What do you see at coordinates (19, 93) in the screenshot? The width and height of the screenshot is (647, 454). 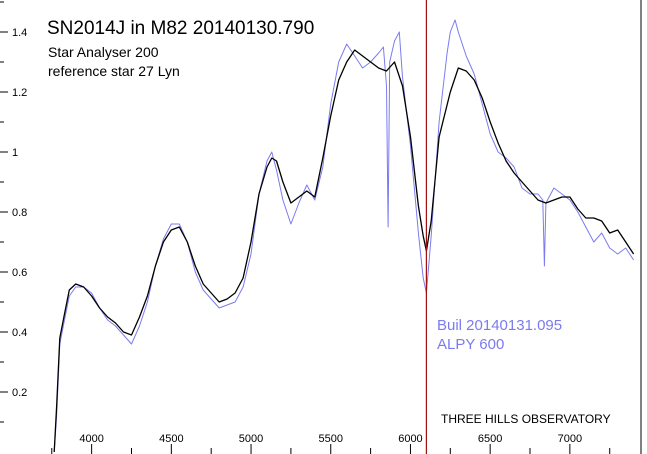 I see `y-tick-label-5: 1.2` at bounding box center [19, 93].